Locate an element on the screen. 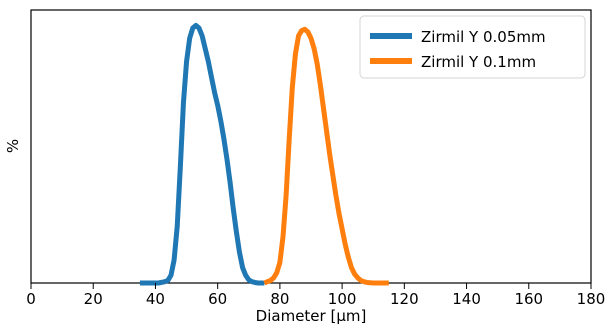 This screenshot has width=609, height=329. x-tick-label-2: 40 is located at coordinates (155, 299).